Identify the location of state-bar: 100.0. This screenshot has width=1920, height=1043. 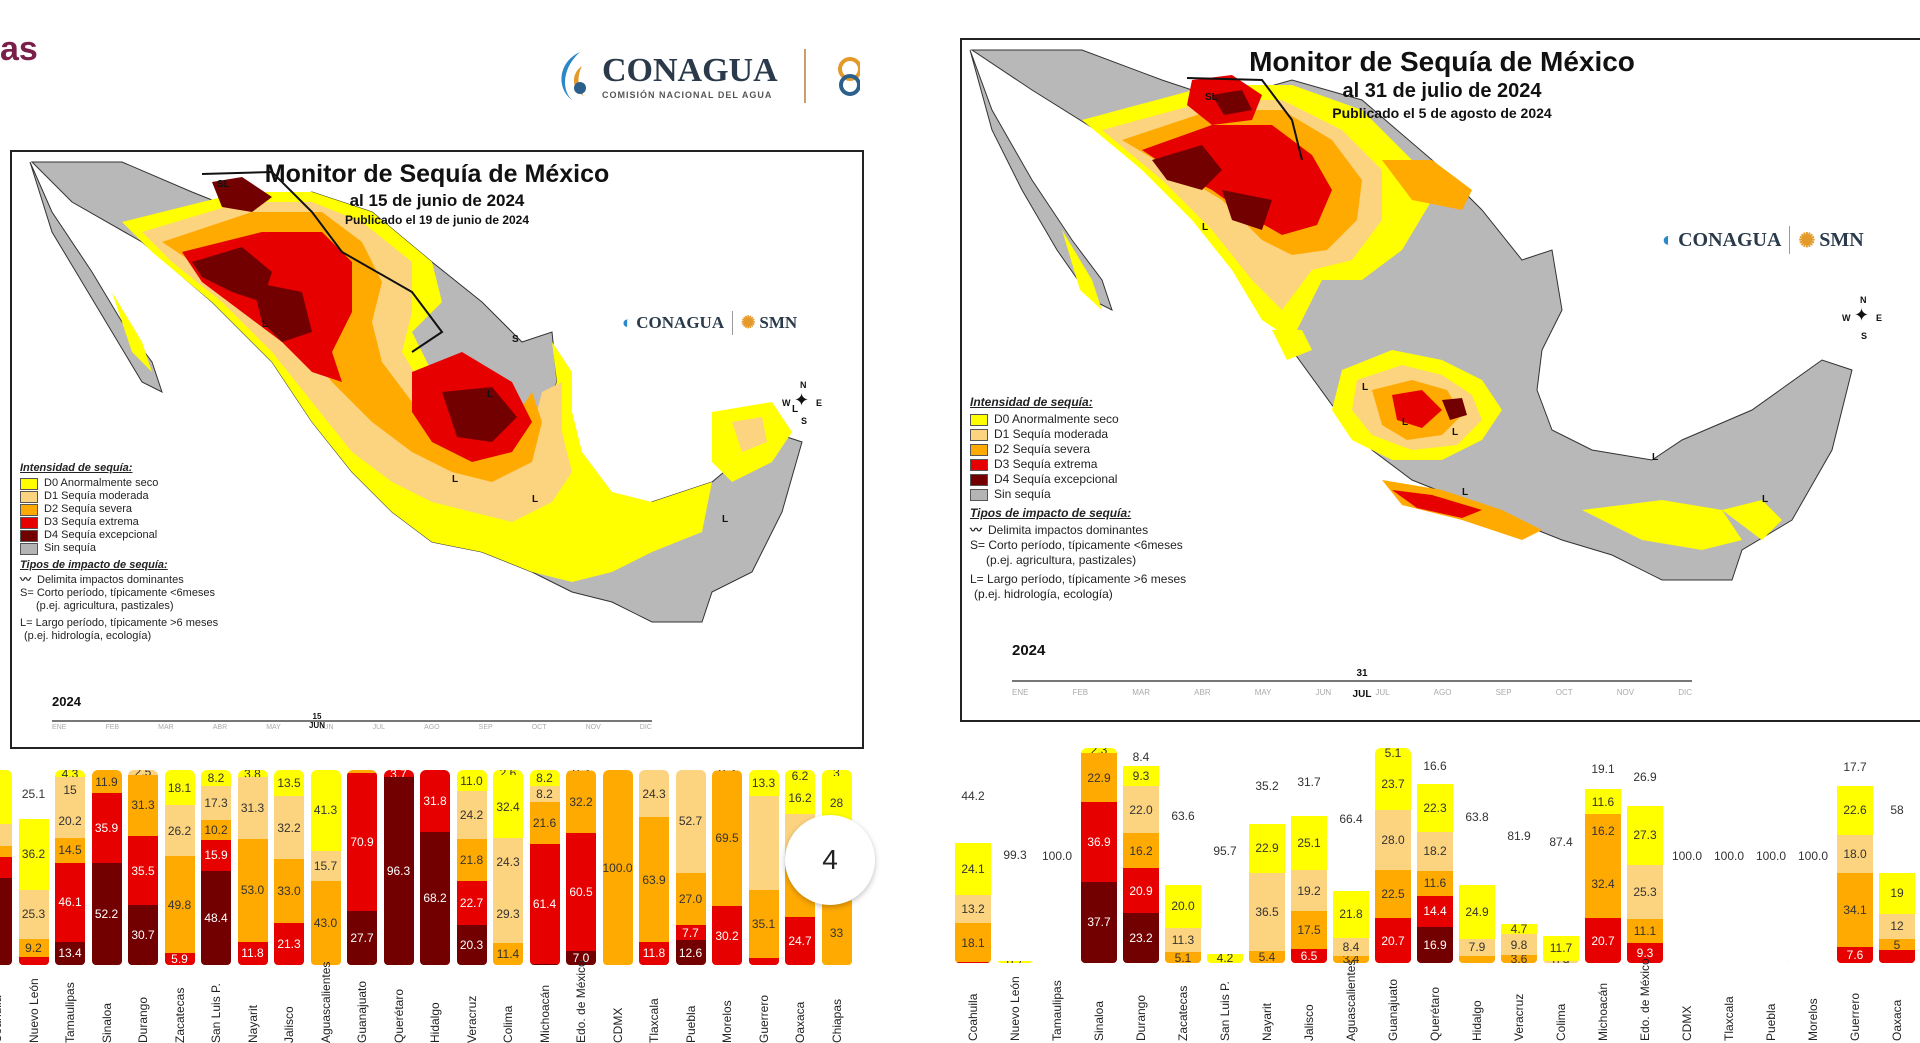
(1687, 855).